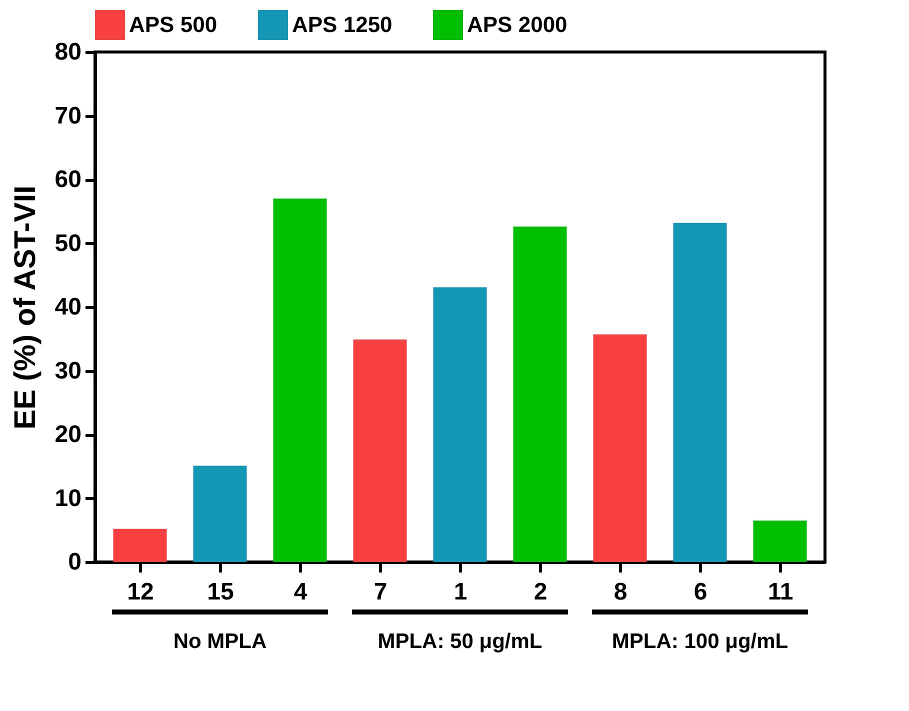 The image size is (909, 711). I want to click on x-tick-label: 1, so click(461, 592).